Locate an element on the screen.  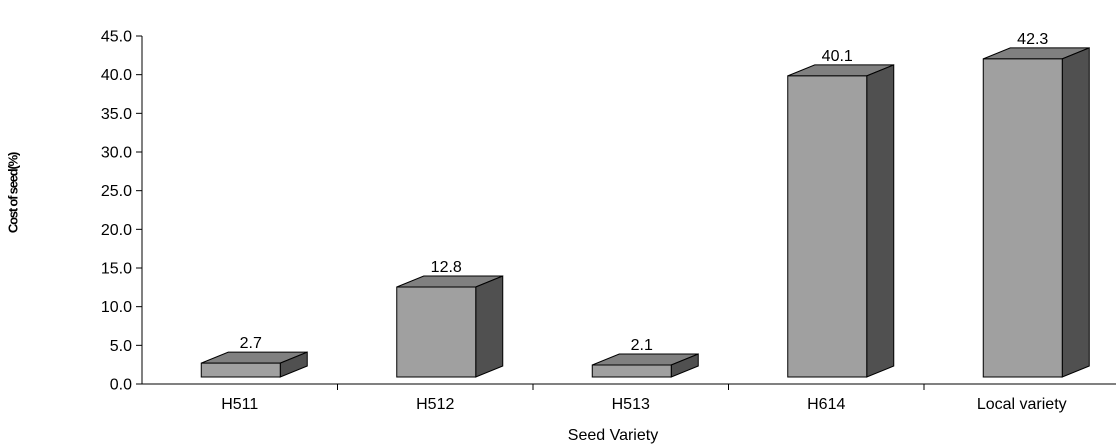
data-label: 40.1 is located at coordinates (837, 56).